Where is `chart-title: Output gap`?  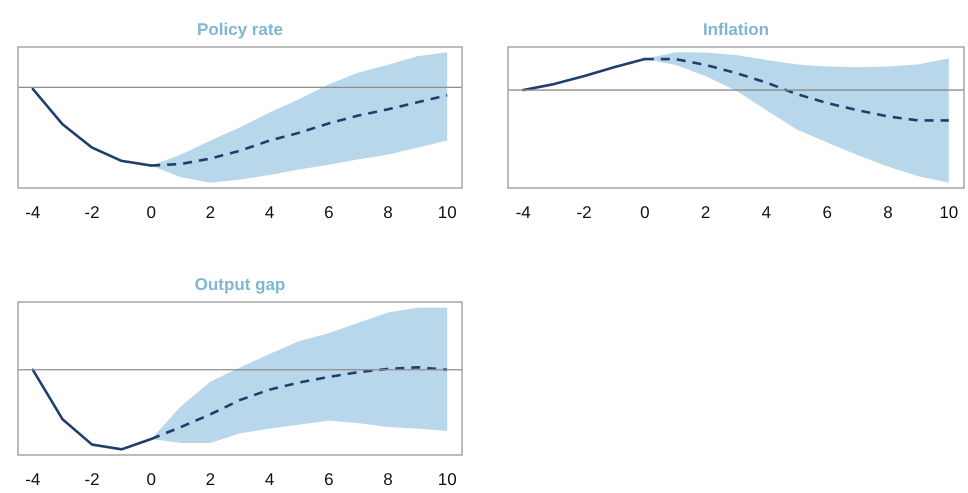
chart-title: Output gap is located at coordinates (240, 284).